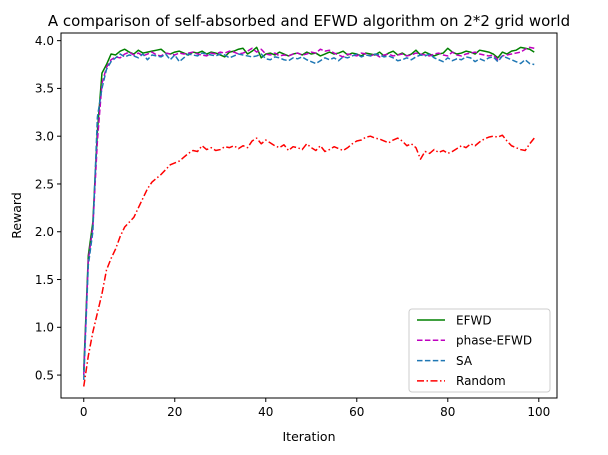 This screenshot has width=608, height=455. Describe the element at coordinates (44, 280) in the screenshot. I see `y-tick-label: 1.5` at that location.